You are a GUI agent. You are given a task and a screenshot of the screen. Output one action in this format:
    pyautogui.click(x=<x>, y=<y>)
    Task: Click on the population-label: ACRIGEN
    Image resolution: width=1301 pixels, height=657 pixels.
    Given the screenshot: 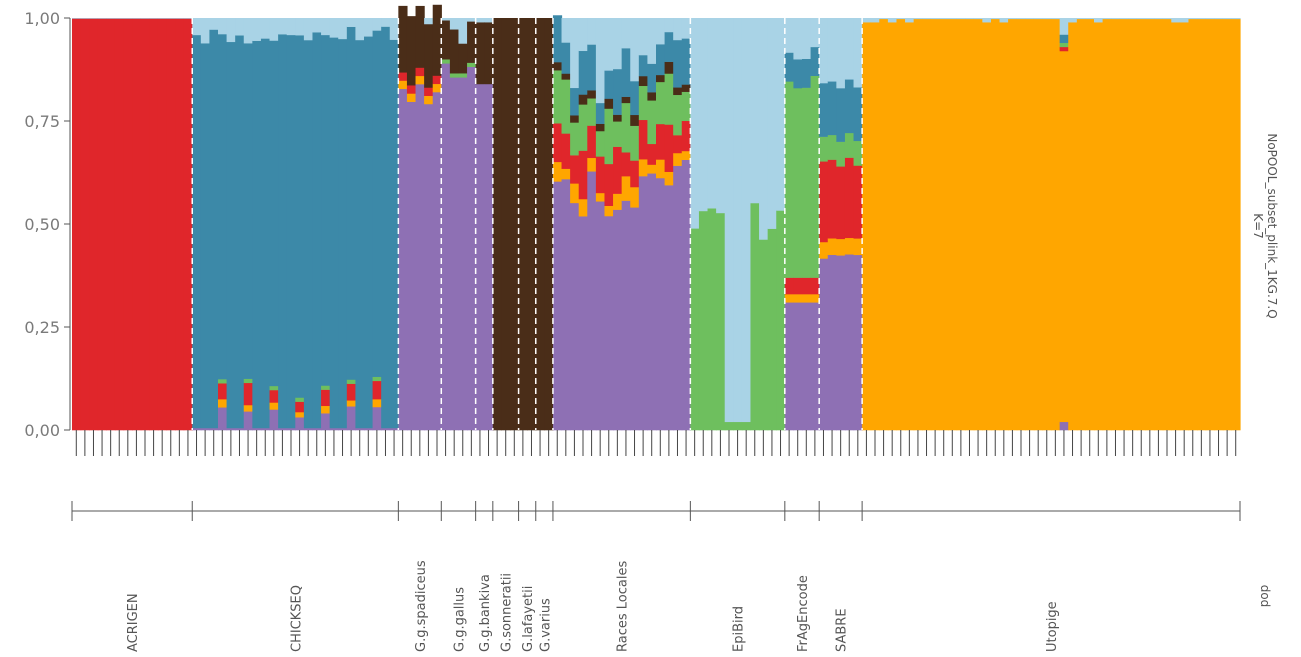 What is the action you would take?
    pyautogui.click(x=133, y=622)
    